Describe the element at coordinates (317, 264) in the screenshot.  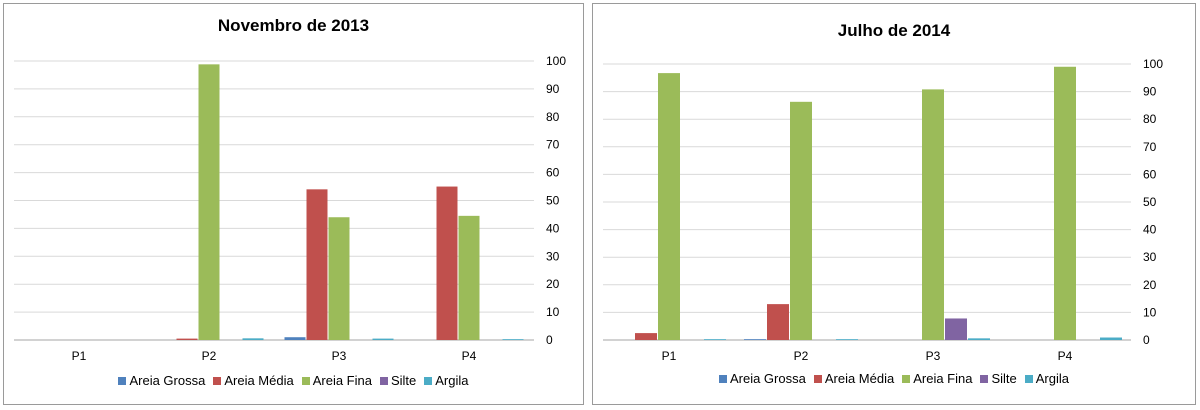
I see `bar-p3-areia-media` at that location.